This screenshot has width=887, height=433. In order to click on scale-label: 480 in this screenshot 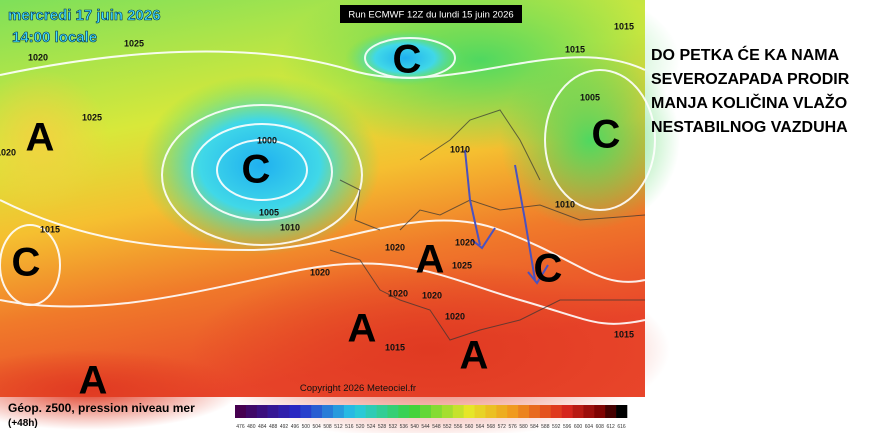, I will do `click(251, 427)`.